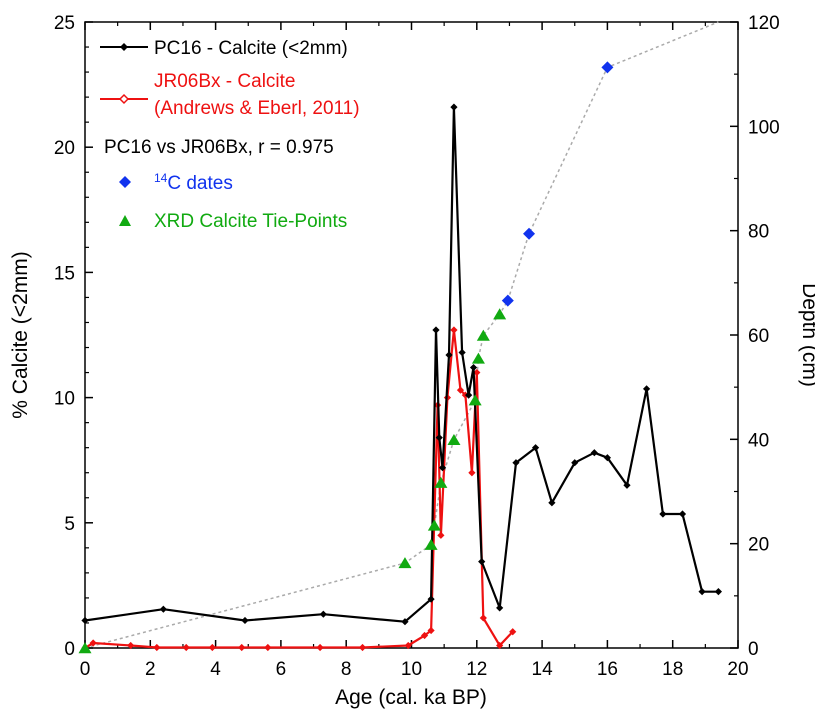  What do you see at coordinates (215, 669) in the screenshot?
I see `x-tick-label-2: 4` at bounding box center [215, 669].